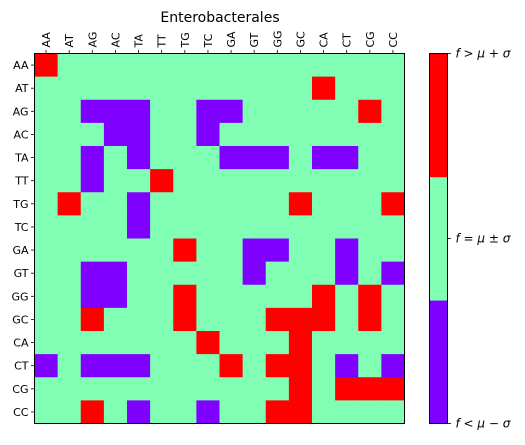  Describe the element at coordinates (20, 319) in the screenshot. I see `y-tick-label: GC` at that location.